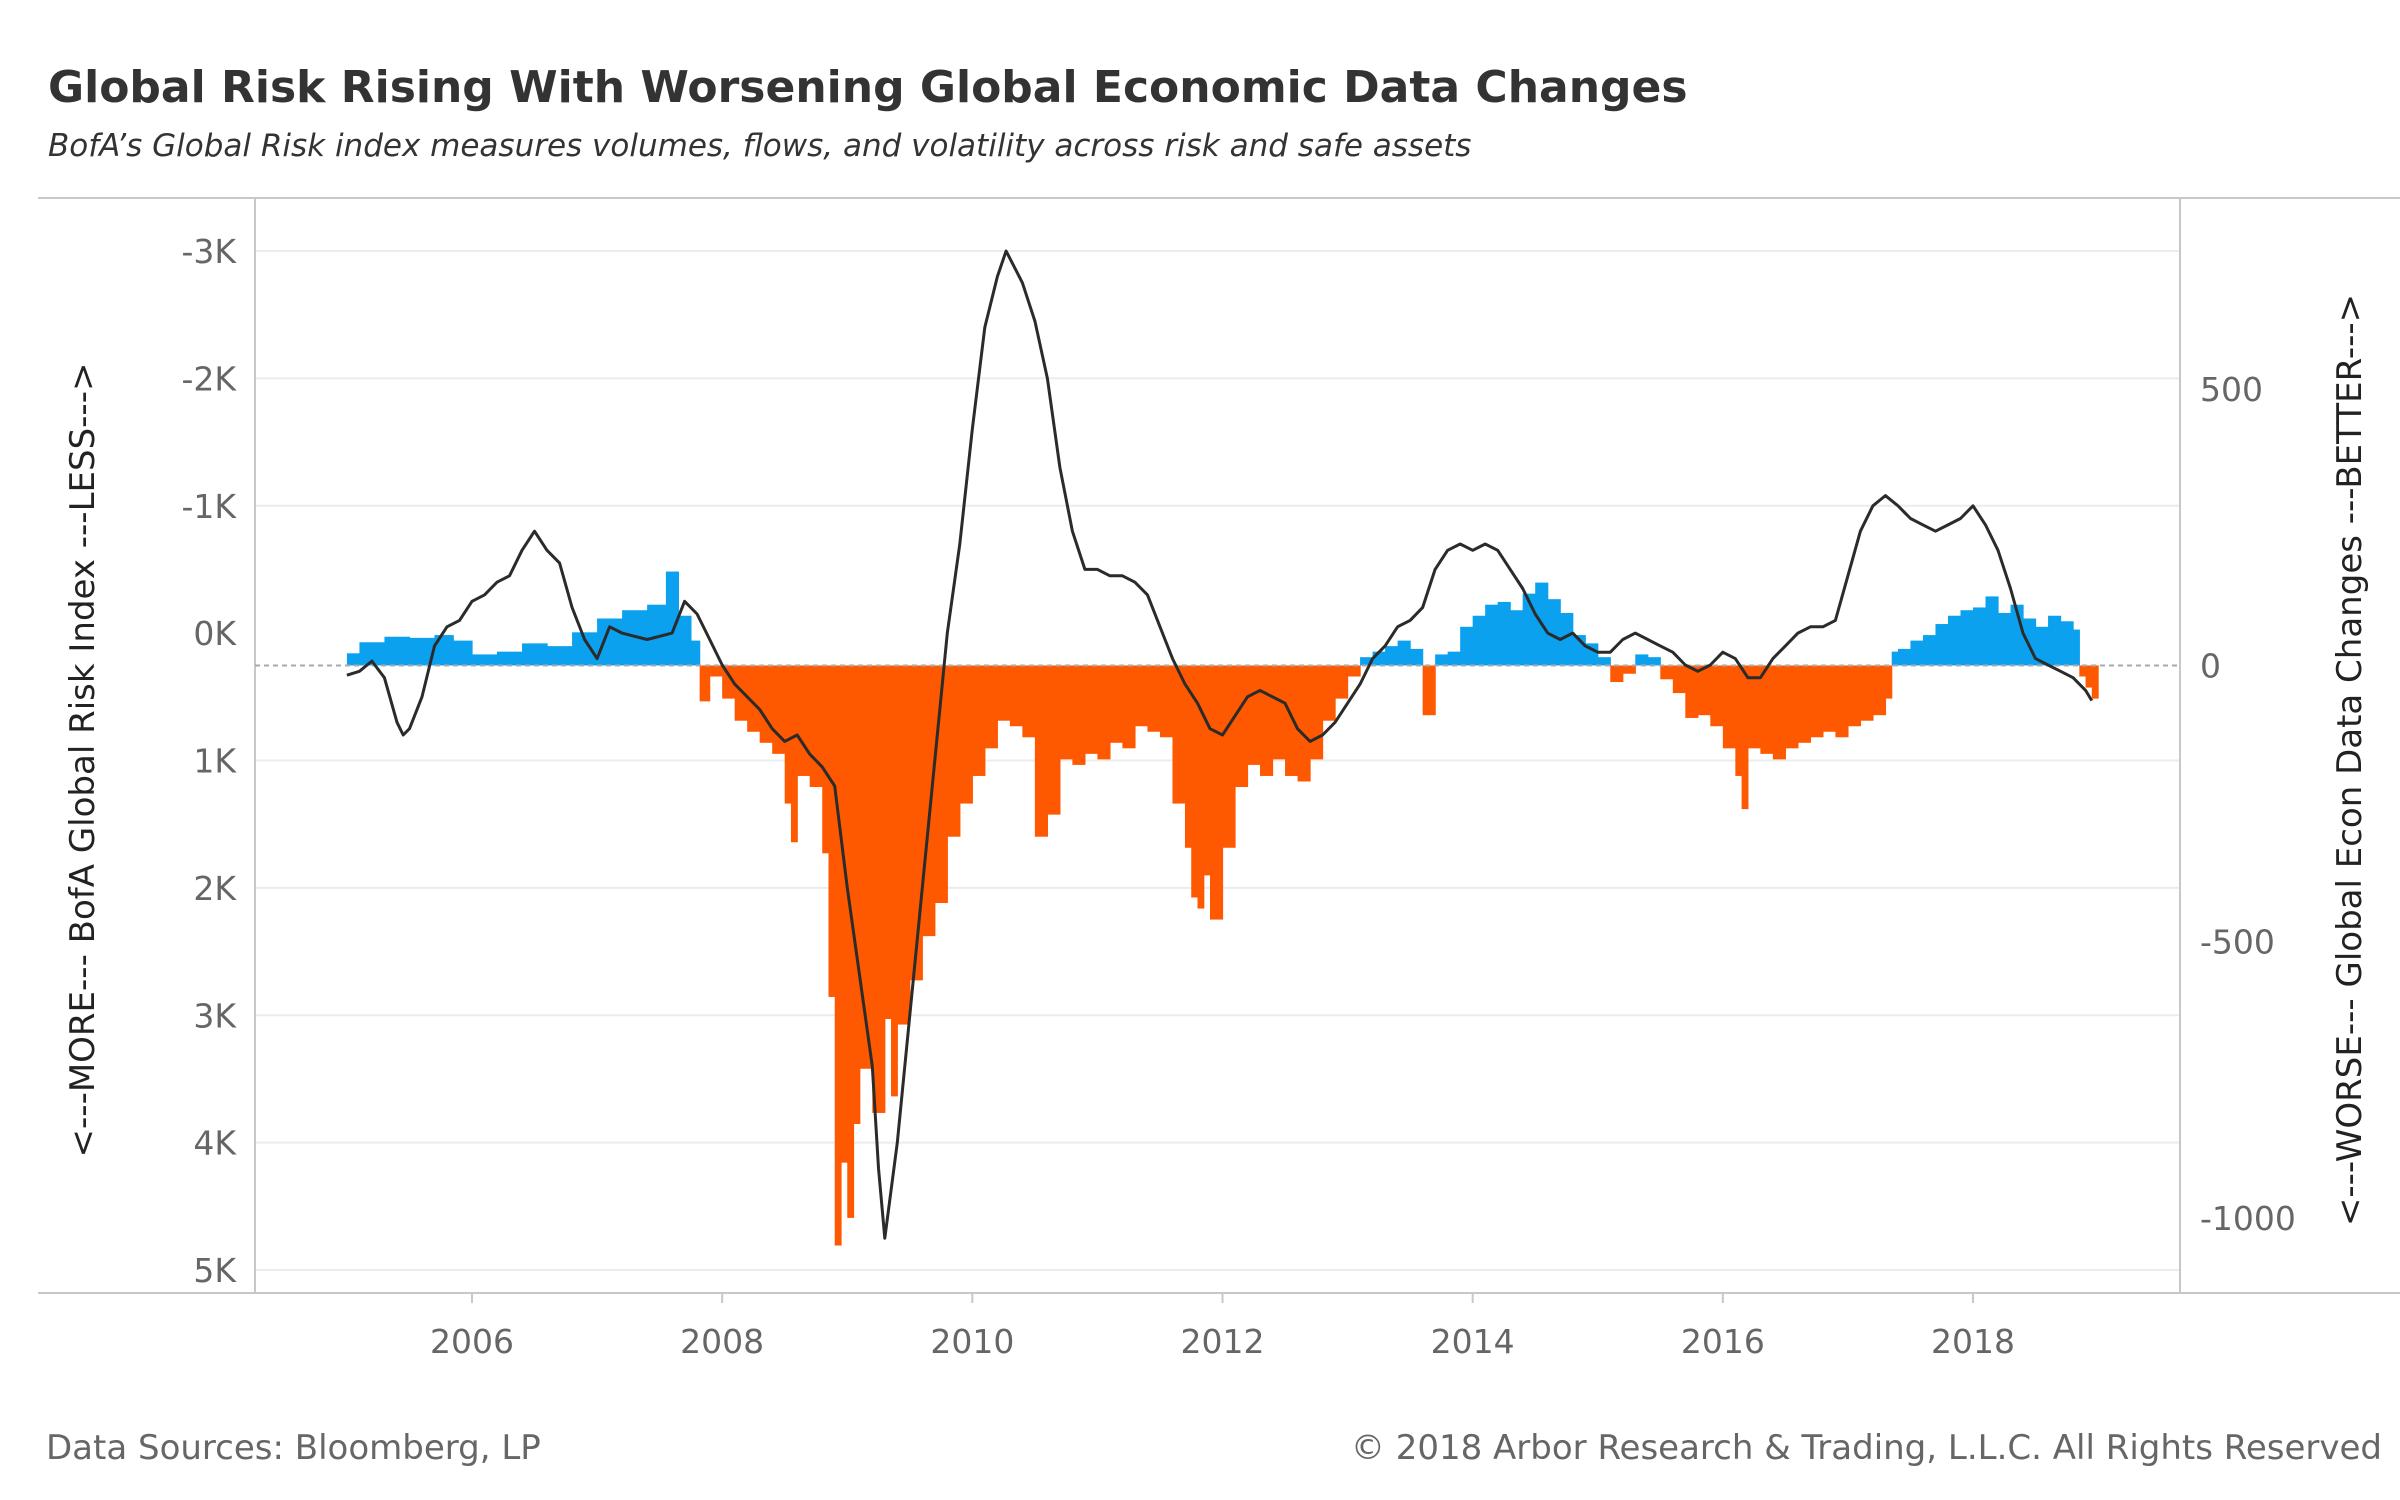  Describe the element at coordinates (472, 1341) in the screenshot. I see `x-tick-label: 2006` at that location.